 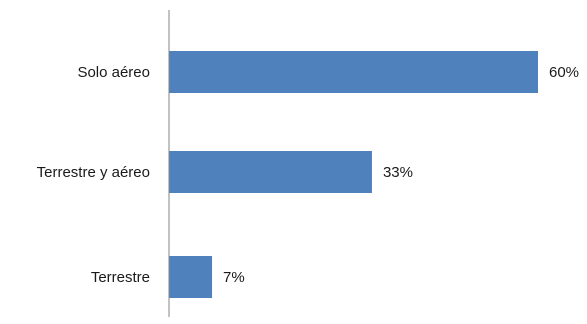 I want to click on category-label-1: Terrestre y aéreo, so click(x=93, y=172).